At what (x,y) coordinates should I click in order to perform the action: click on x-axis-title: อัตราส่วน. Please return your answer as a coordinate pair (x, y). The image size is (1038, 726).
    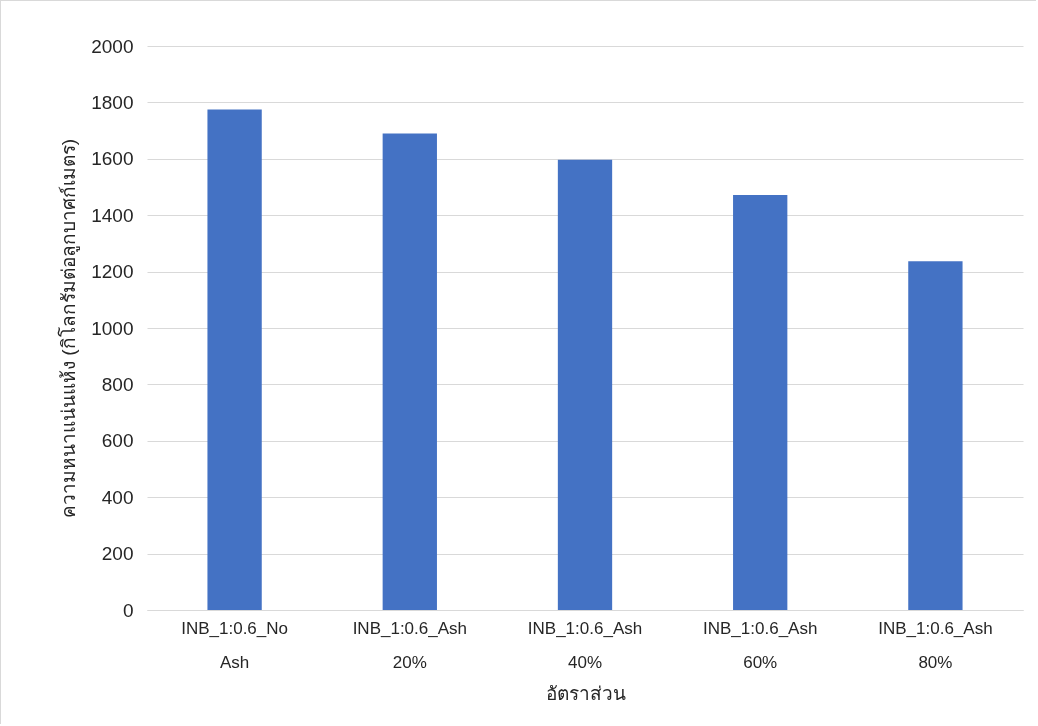
    Looking at the image, I should click on (585, 693).